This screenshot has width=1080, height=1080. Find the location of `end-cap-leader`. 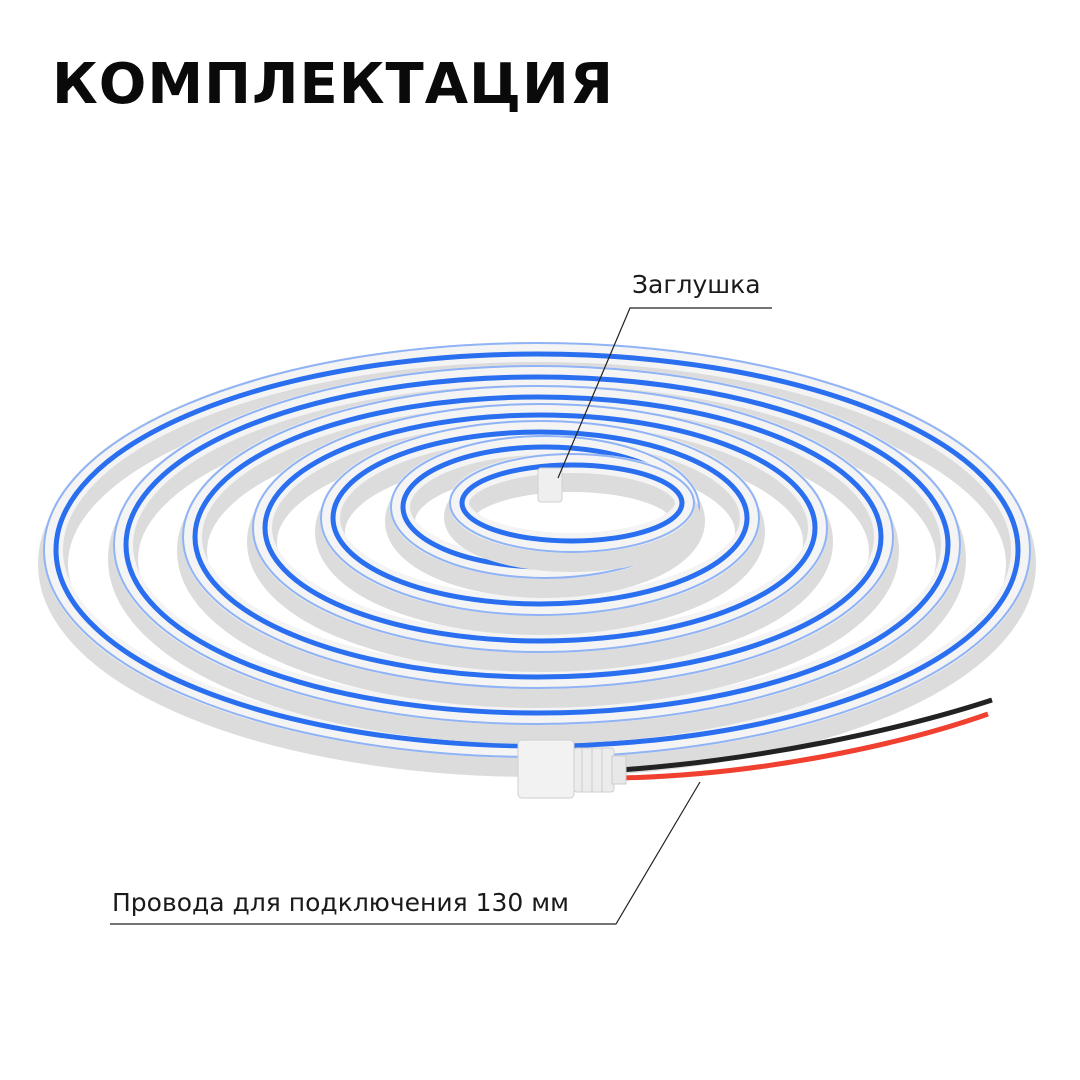

end-cap-leader is located at coordinates (664, 393).